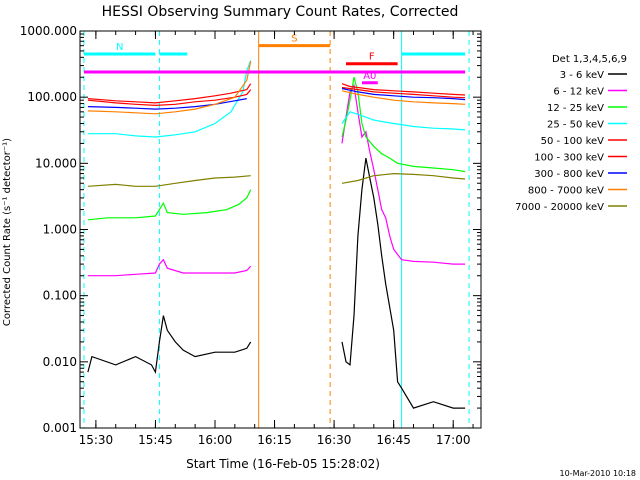 This screenshot has width=640, height=480. Describe the element at coordinates (569, 174) in the screenshot. I see `legend-label-6: 300 - 800 keV` at that location.